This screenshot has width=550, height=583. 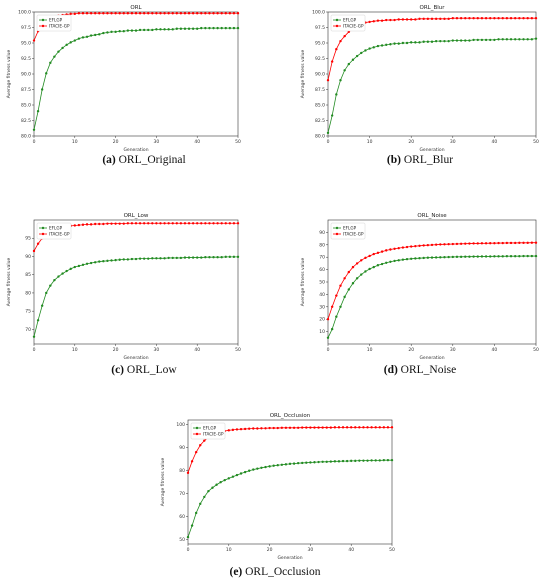 What do you see at coordinates (136, 8) in the screenshot?
I see `chart-title: ORL` at bounding box center [136, 8].